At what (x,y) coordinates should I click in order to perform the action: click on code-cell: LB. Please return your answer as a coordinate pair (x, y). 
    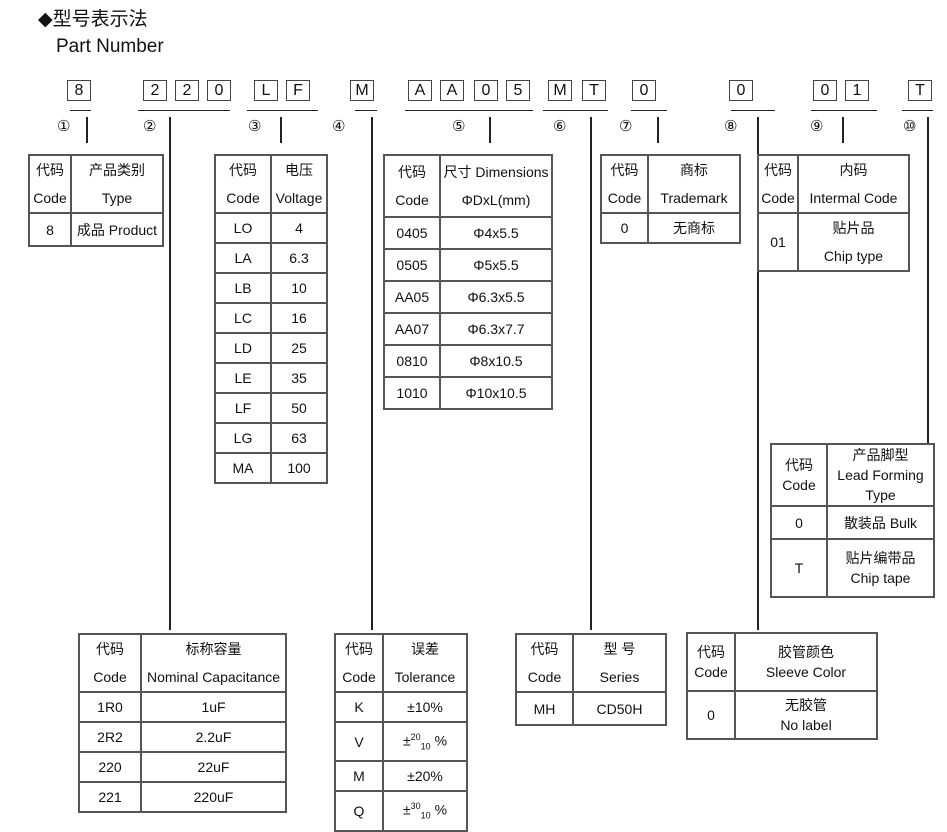
    Looking at the image, I should click on (243, 288).